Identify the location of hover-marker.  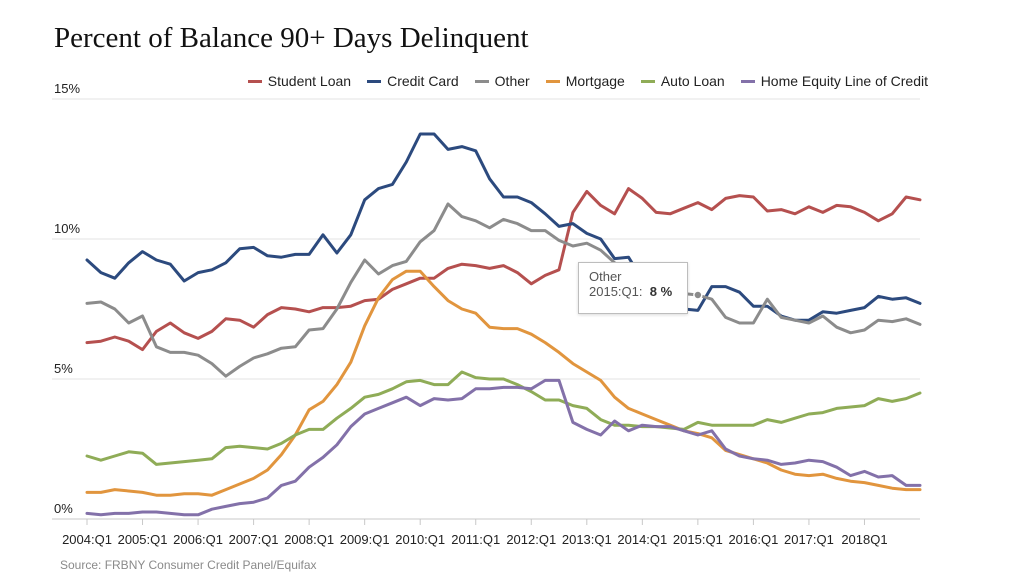
(698, 295).